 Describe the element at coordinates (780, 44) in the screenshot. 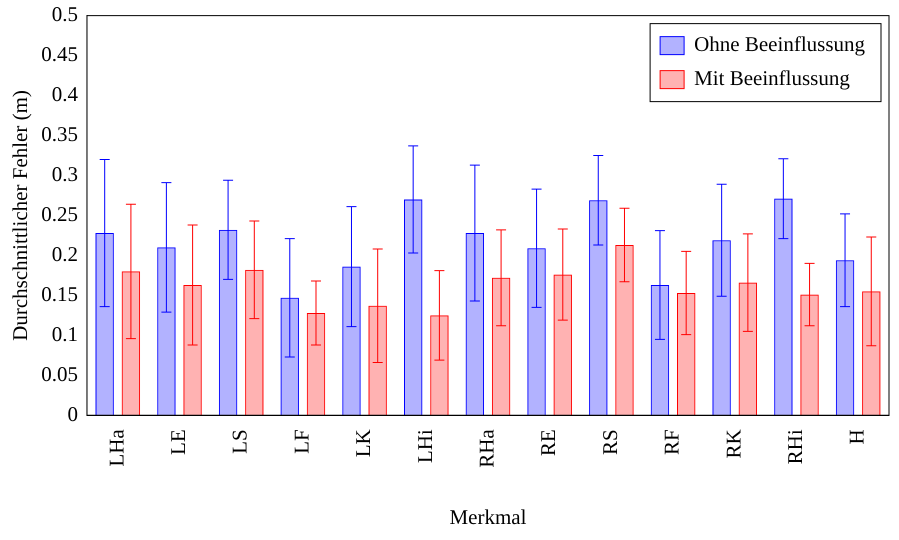

I see `legend-label: Ohne Beeinflussung` at that location.